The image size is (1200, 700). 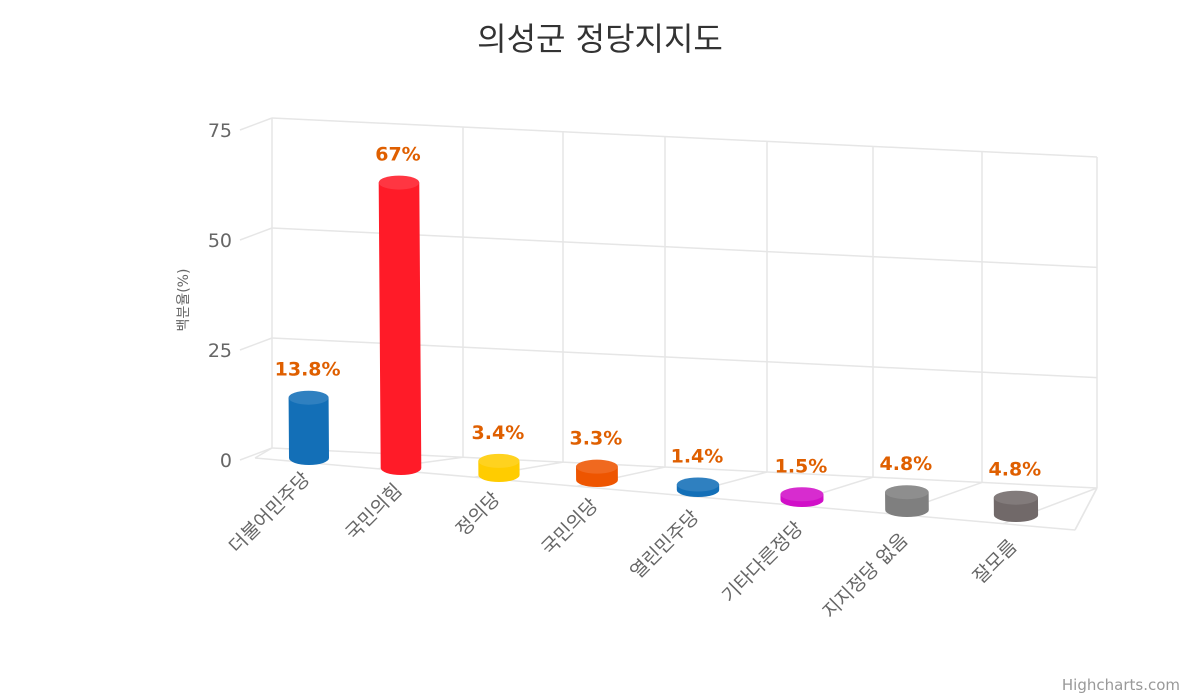 What do you see at coordinates (263, 453) in the screenshot?
I see `floor-gridline` at bounding box center [263, 453].